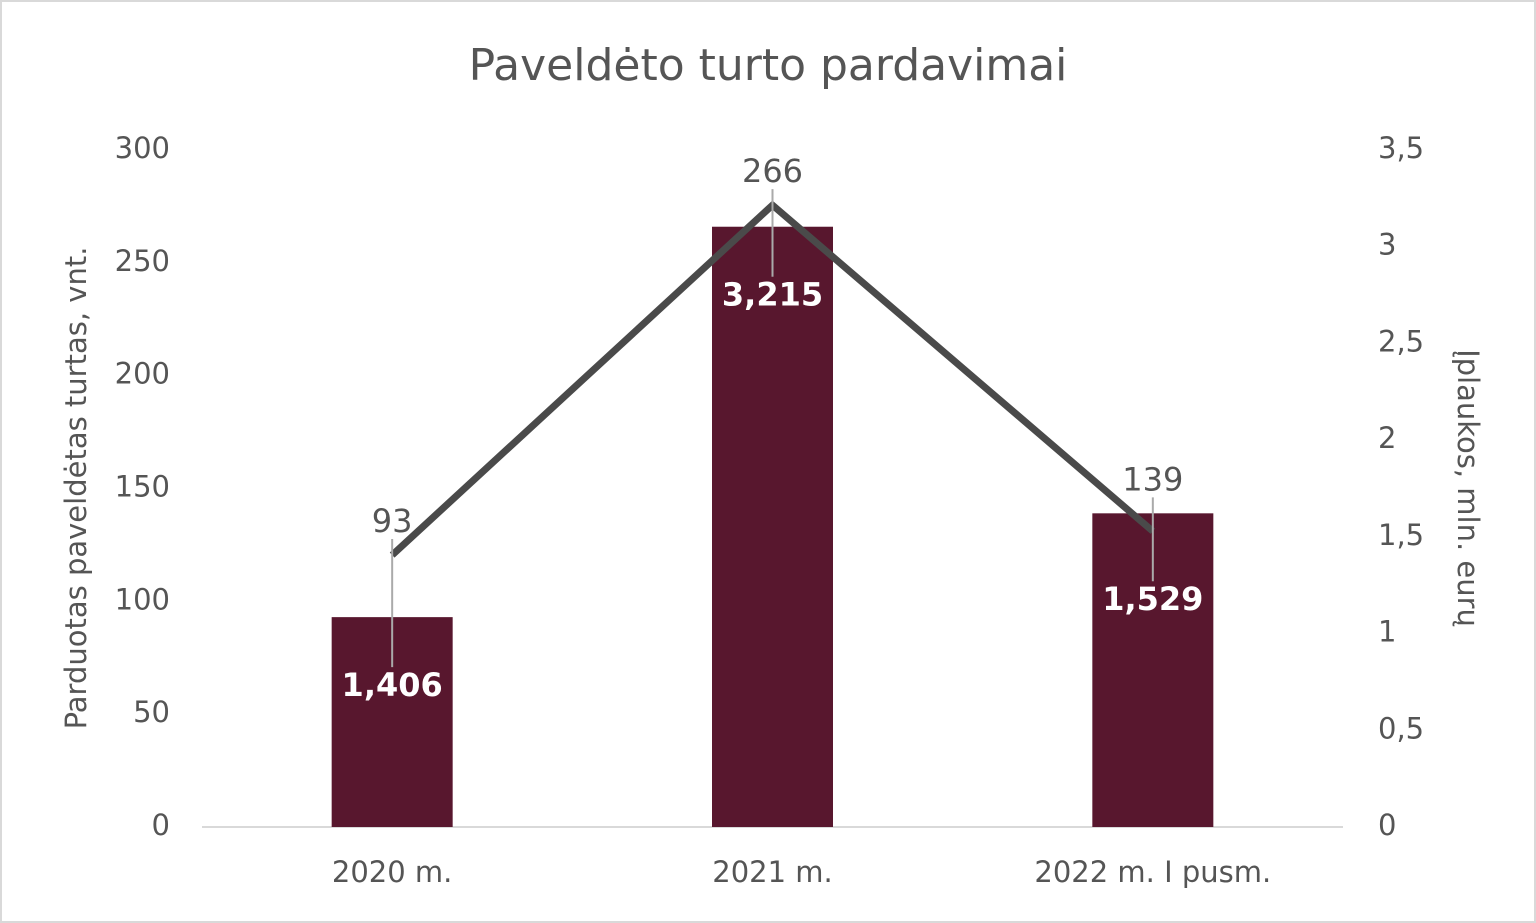  I want to click on x-tick-label: 2021 m., so click(772, 872).